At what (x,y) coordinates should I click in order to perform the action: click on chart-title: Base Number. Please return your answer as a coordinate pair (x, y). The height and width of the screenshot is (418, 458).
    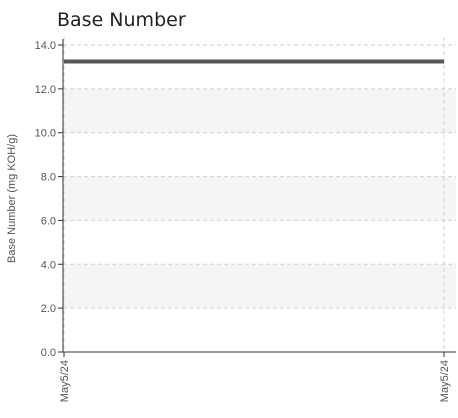
    Looking at the image, I should click on (121, 20).